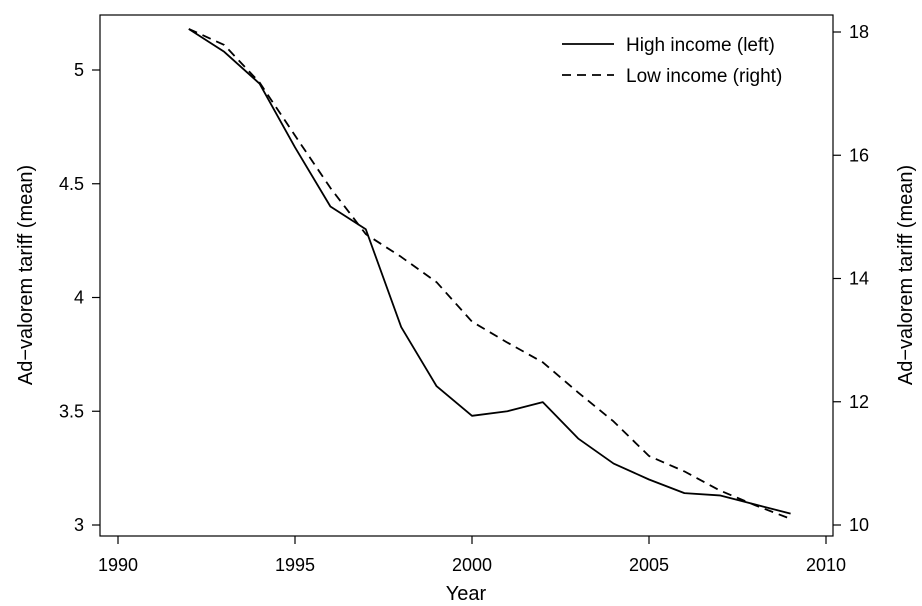  What do you see at coordinates (859, 402) in the screenshot?
I see `right-y-tick-label: 12` at bounding box center [859, 402].